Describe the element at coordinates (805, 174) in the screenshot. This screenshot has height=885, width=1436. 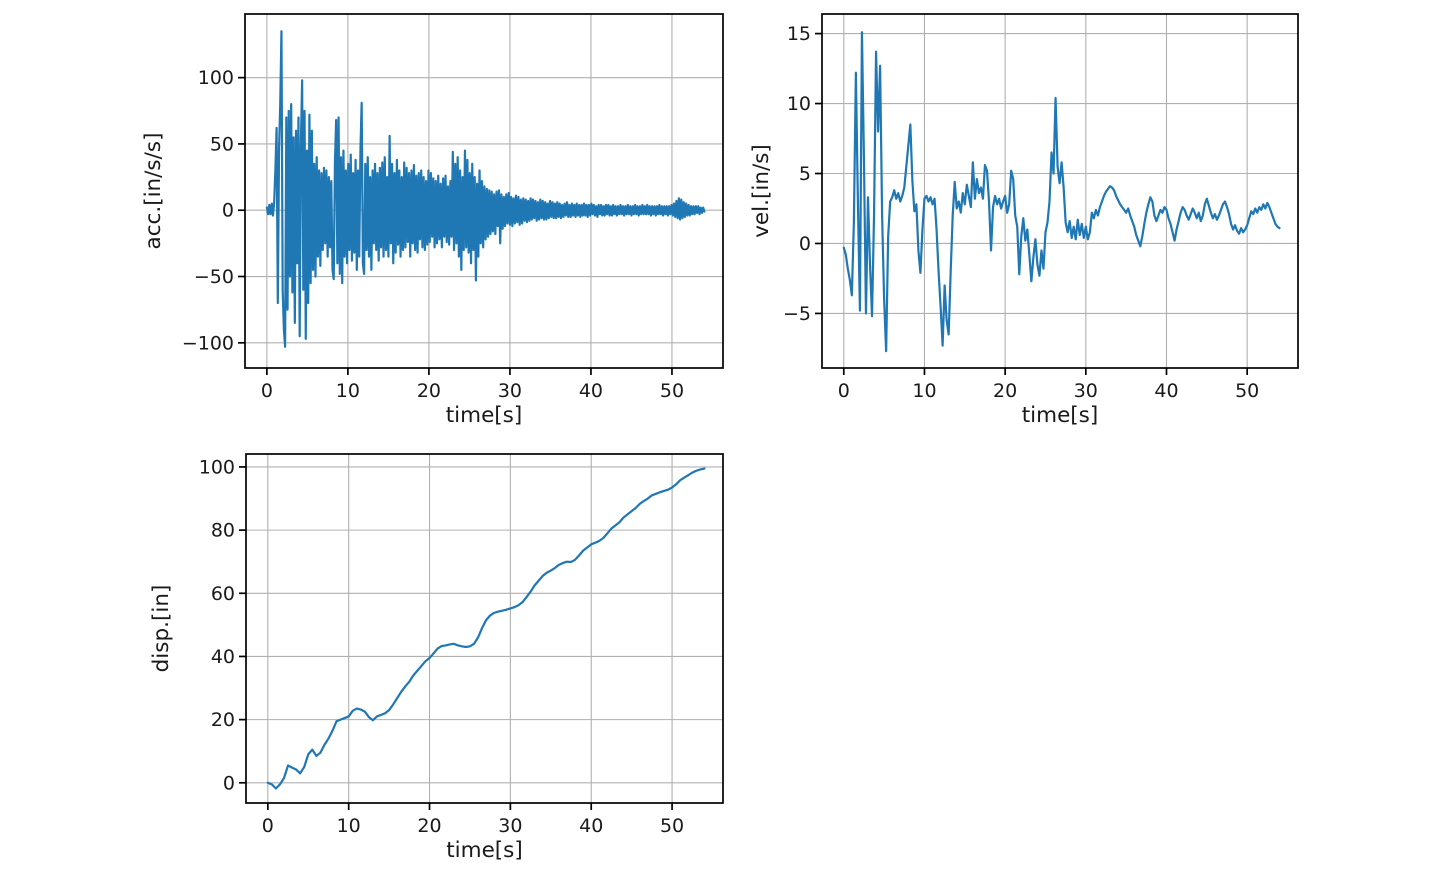
I see `y-tick-label: 5` at that location.